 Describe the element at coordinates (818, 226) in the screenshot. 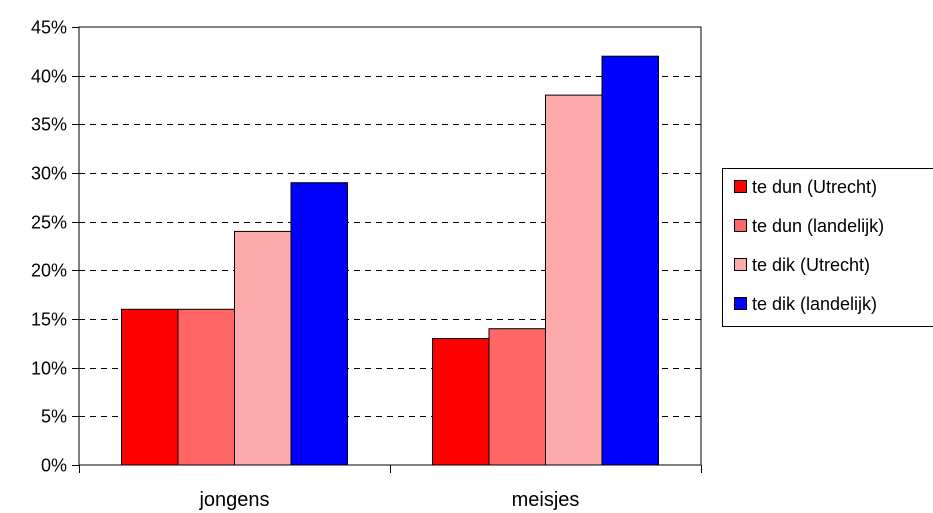

I see `legend-label: te dun (landelijk)` at that location.